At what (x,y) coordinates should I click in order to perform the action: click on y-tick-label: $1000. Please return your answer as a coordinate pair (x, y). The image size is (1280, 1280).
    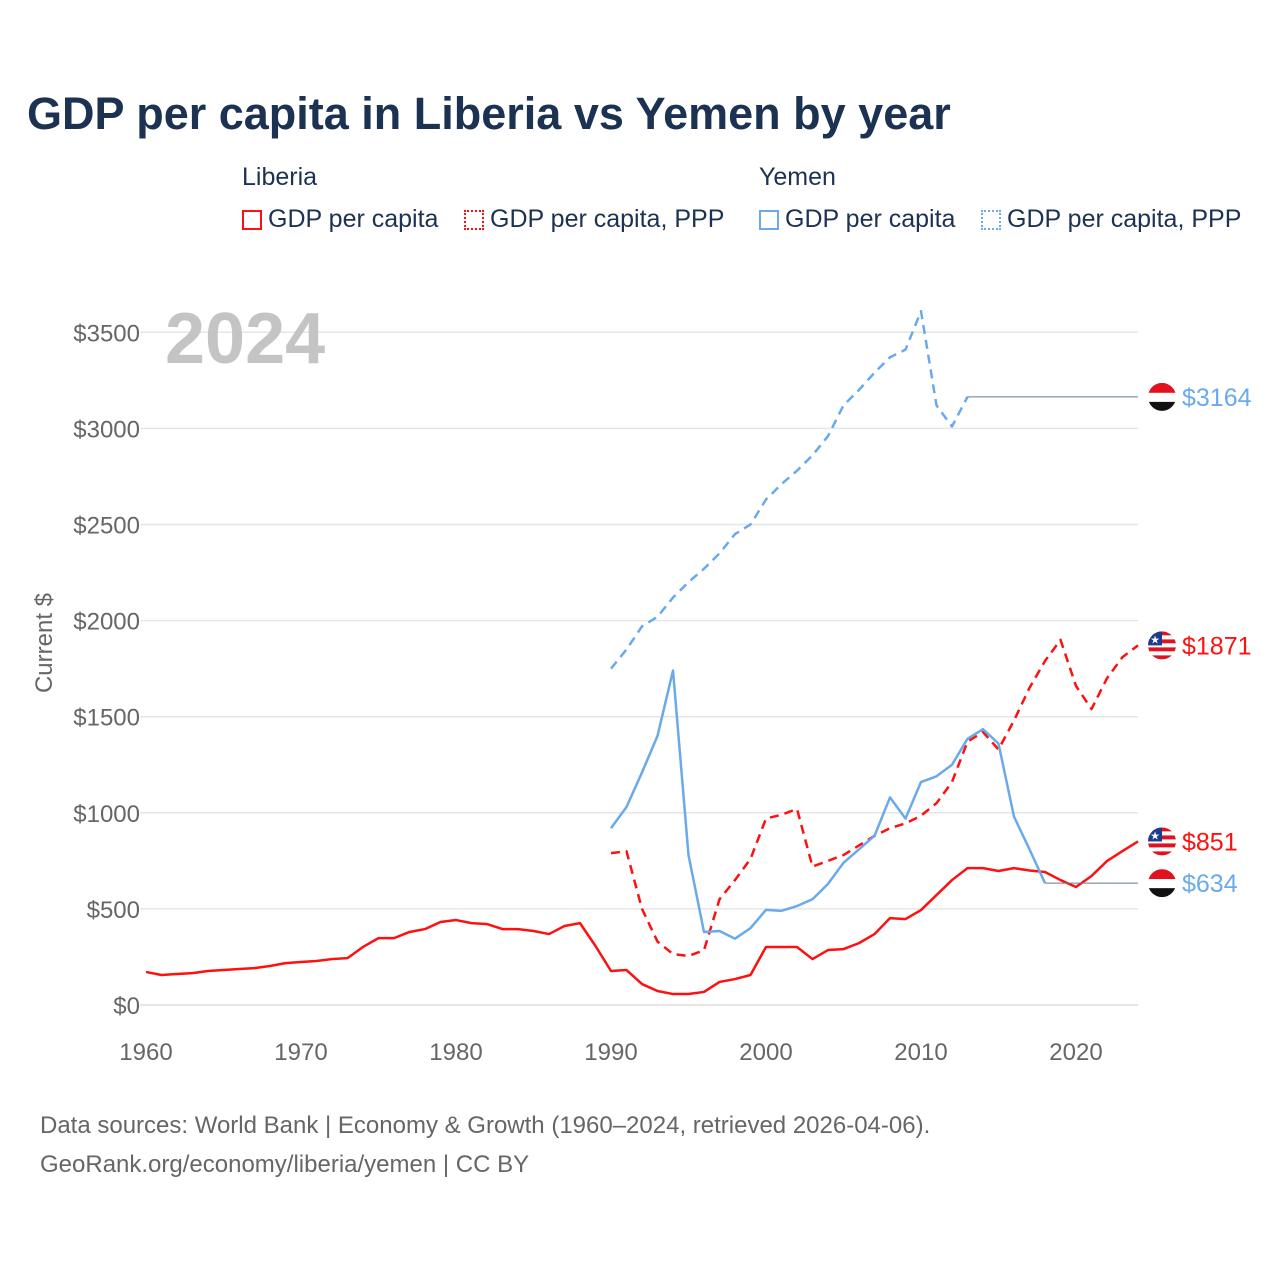
    Looking at the image, I should click on (106, 814).